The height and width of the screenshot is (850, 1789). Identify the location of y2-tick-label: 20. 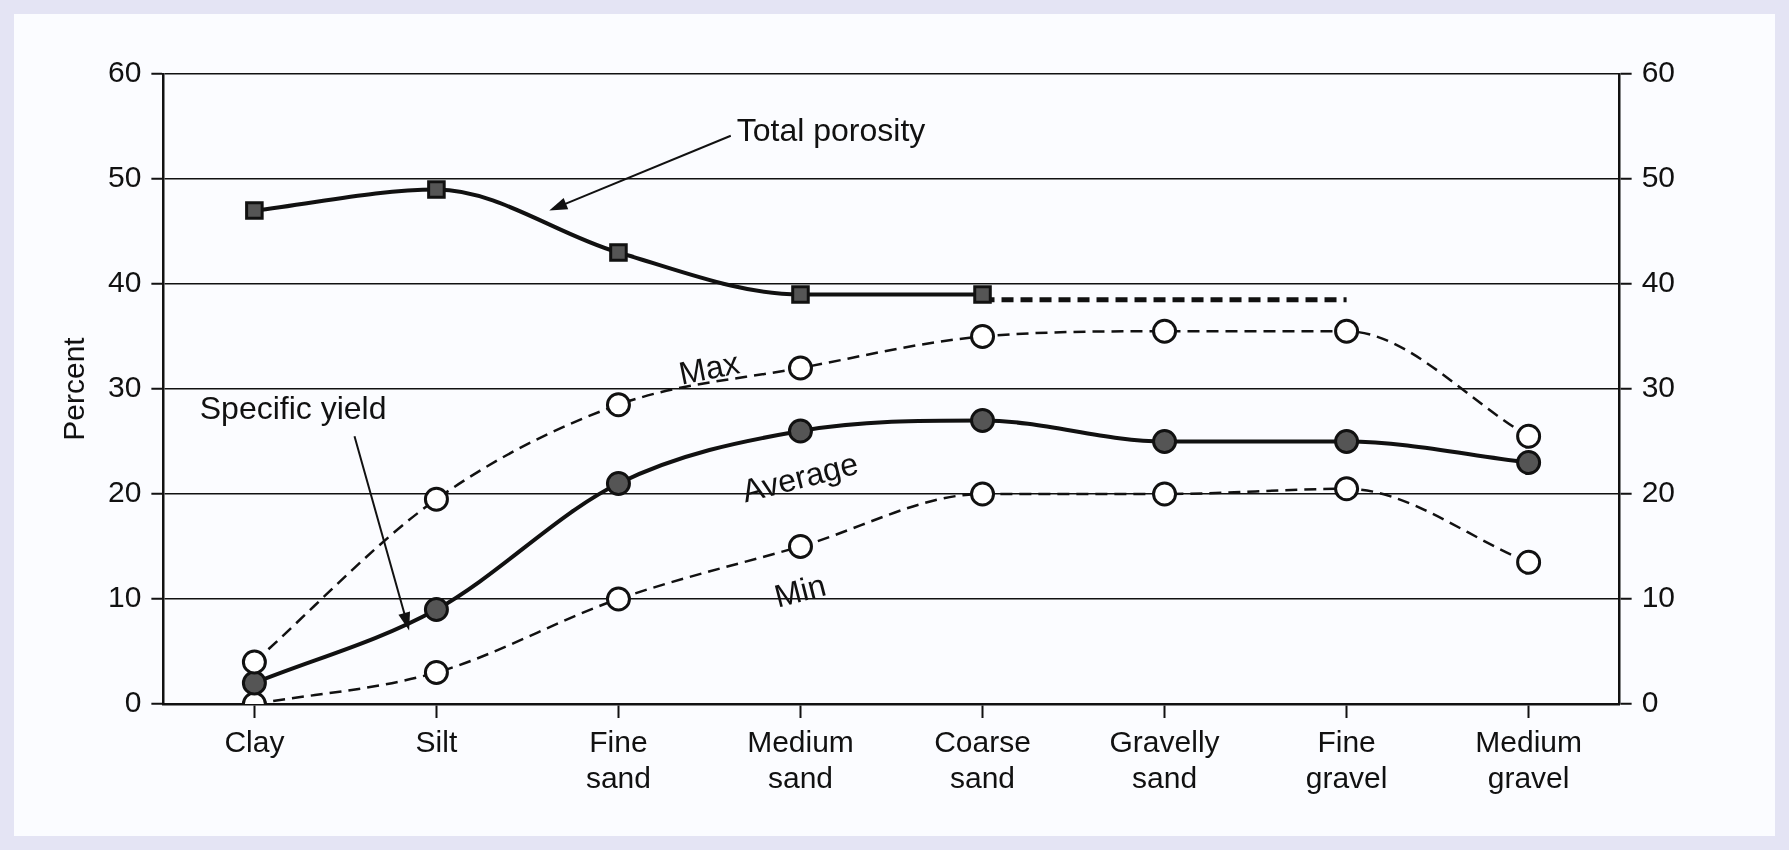
(1658, 492).